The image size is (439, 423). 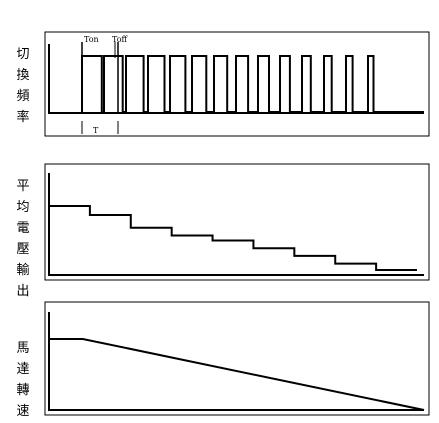 What do you see at coordinates (23, 291) in the screenshot?
I see `label-char: 出` at bounding box center [23, 291].